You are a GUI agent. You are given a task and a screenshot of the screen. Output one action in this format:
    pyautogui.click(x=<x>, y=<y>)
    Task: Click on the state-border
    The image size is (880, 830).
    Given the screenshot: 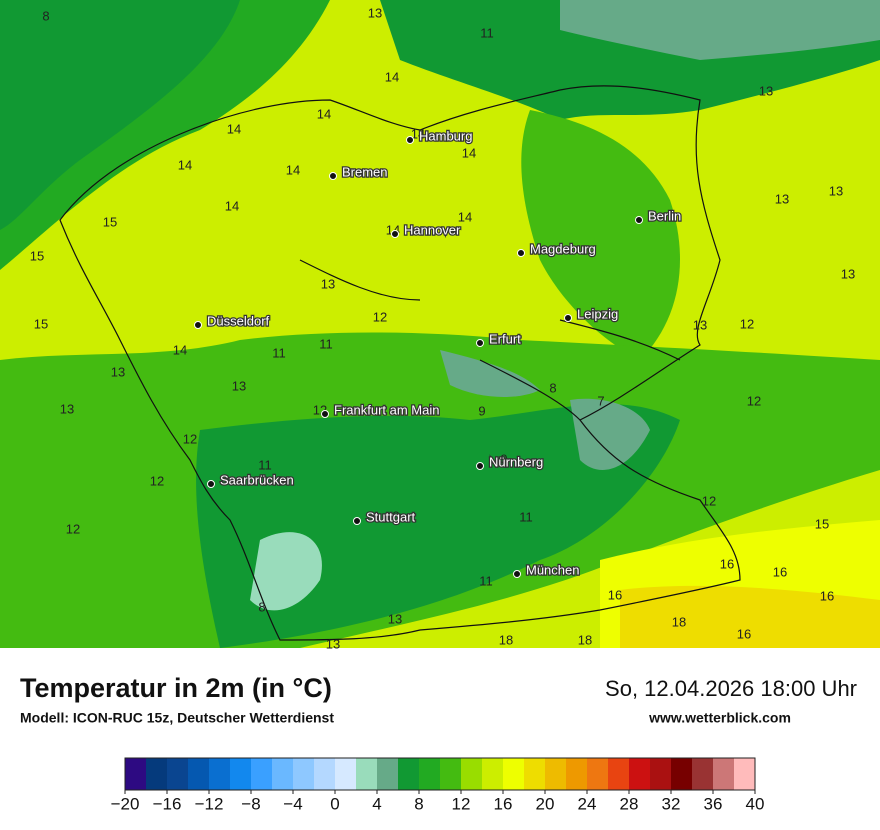 What is the action you would take?
    pyautogui.click(x=490, y=340)
    